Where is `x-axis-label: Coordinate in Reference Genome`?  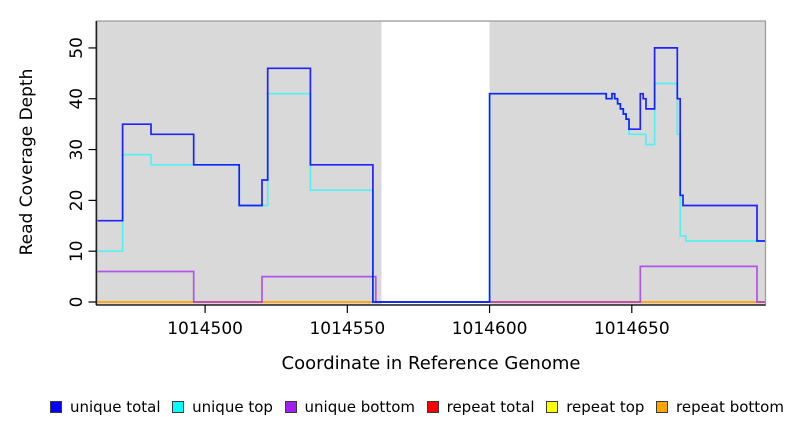
x-axis-label: Coordinate in Reference Genome is located at coordinates (431, 363).